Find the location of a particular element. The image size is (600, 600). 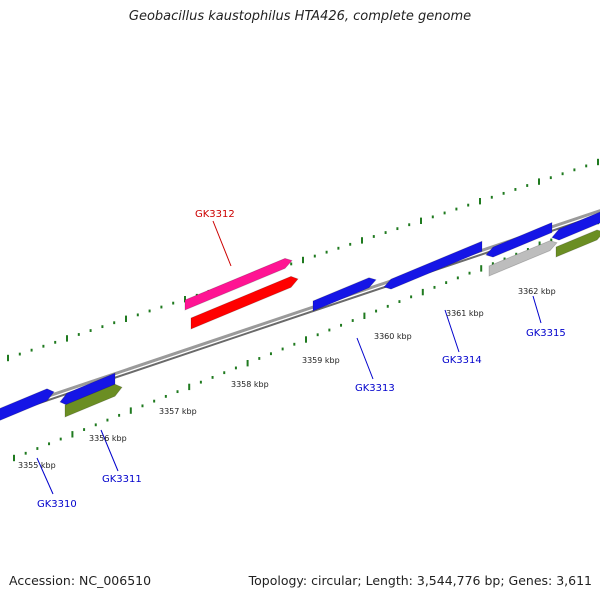

ruler-label: 3362 kbp is located at coordinates (537, 291).